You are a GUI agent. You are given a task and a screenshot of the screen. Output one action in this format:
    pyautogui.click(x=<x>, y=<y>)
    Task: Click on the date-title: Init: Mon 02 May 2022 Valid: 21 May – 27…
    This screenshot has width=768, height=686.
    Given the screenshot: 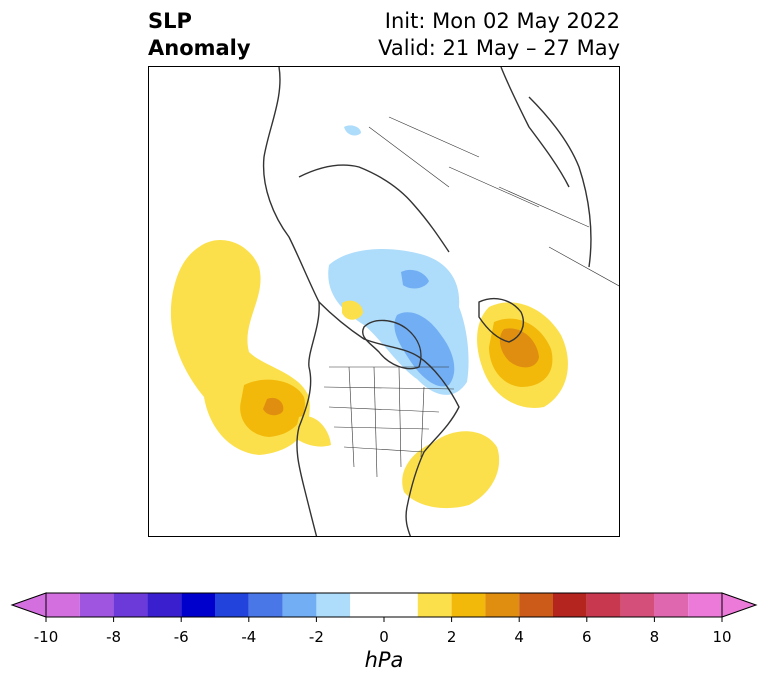 What is the action you would take?
    pyautogui.click(x=499, y=35)
    